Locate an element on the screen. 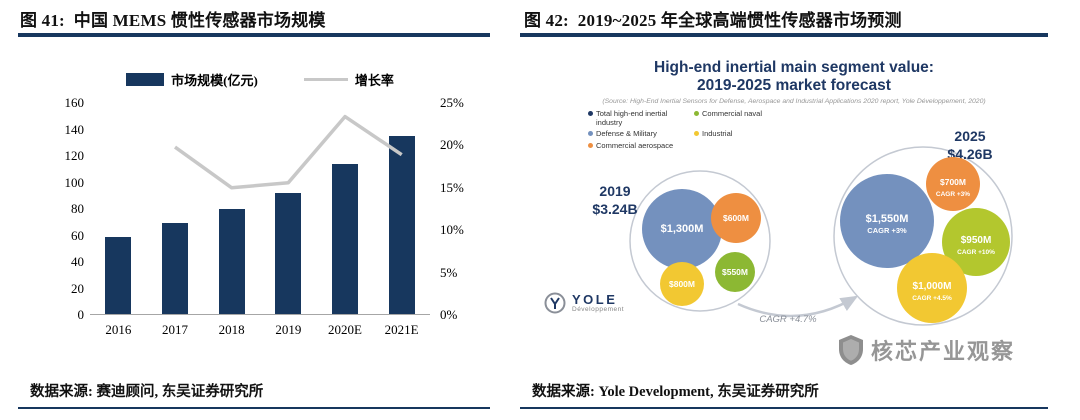  legend-label: Commercial aerospace is located at coordinates (635, 145).